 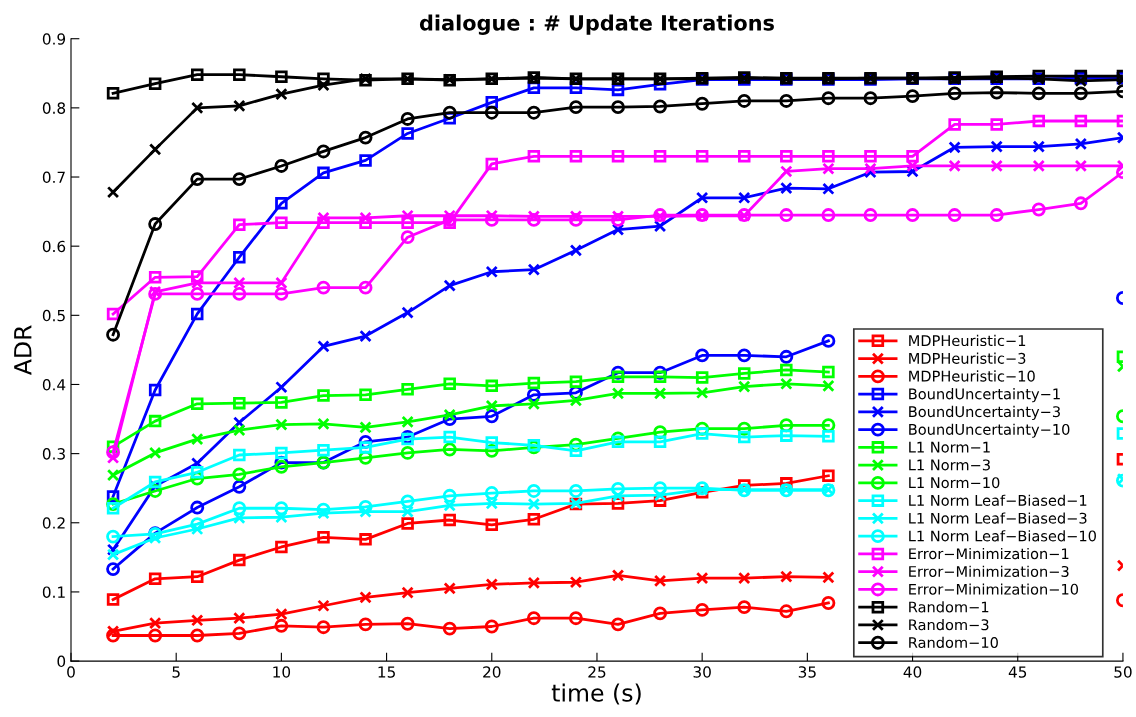 What do you see at coordinates (282, 672) in the screenshot?
I see `x-tick-label: 10` at bounding box center [282, 672].